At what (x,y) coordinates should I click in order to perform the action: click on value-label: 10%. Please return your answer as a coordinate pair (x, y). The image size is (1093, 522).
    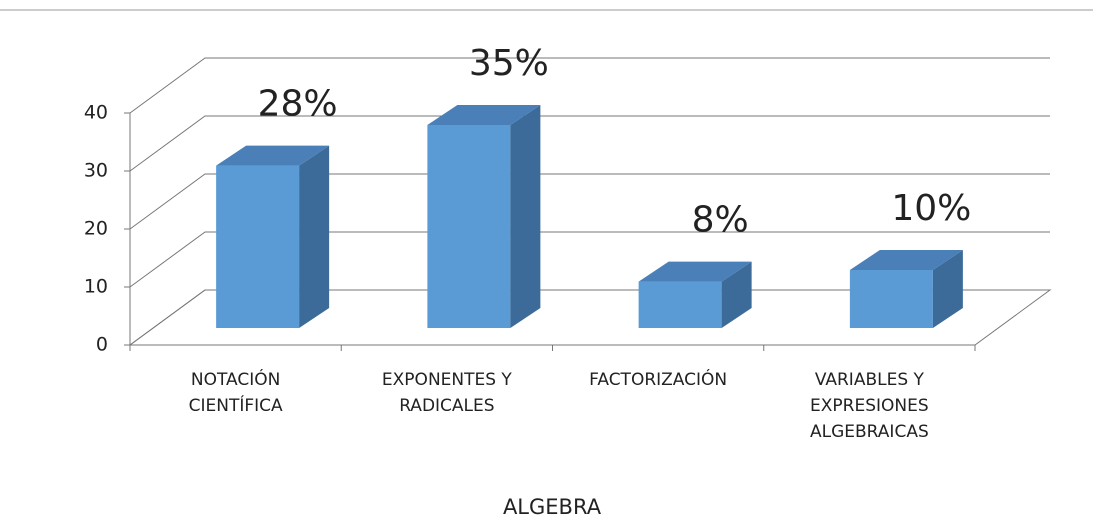
    Looking at the image, I should click on (931, 208).